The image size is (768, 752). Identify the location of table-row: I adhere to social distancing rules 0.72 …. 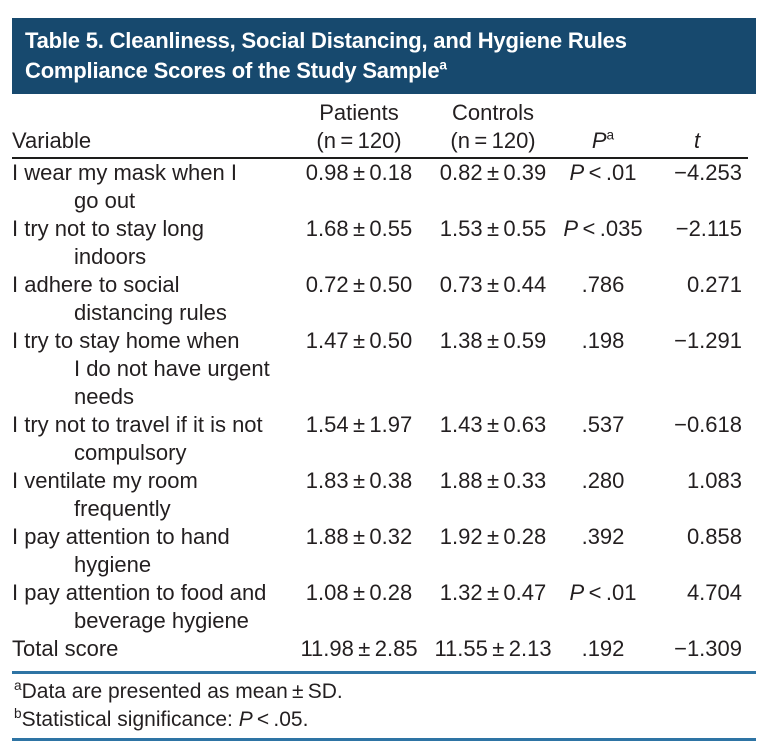
(380, 299).